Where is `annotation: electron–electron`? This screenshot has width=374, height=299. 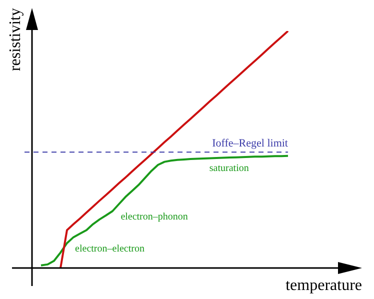 annotation: electron–electron is located at coordinates (109, 249).